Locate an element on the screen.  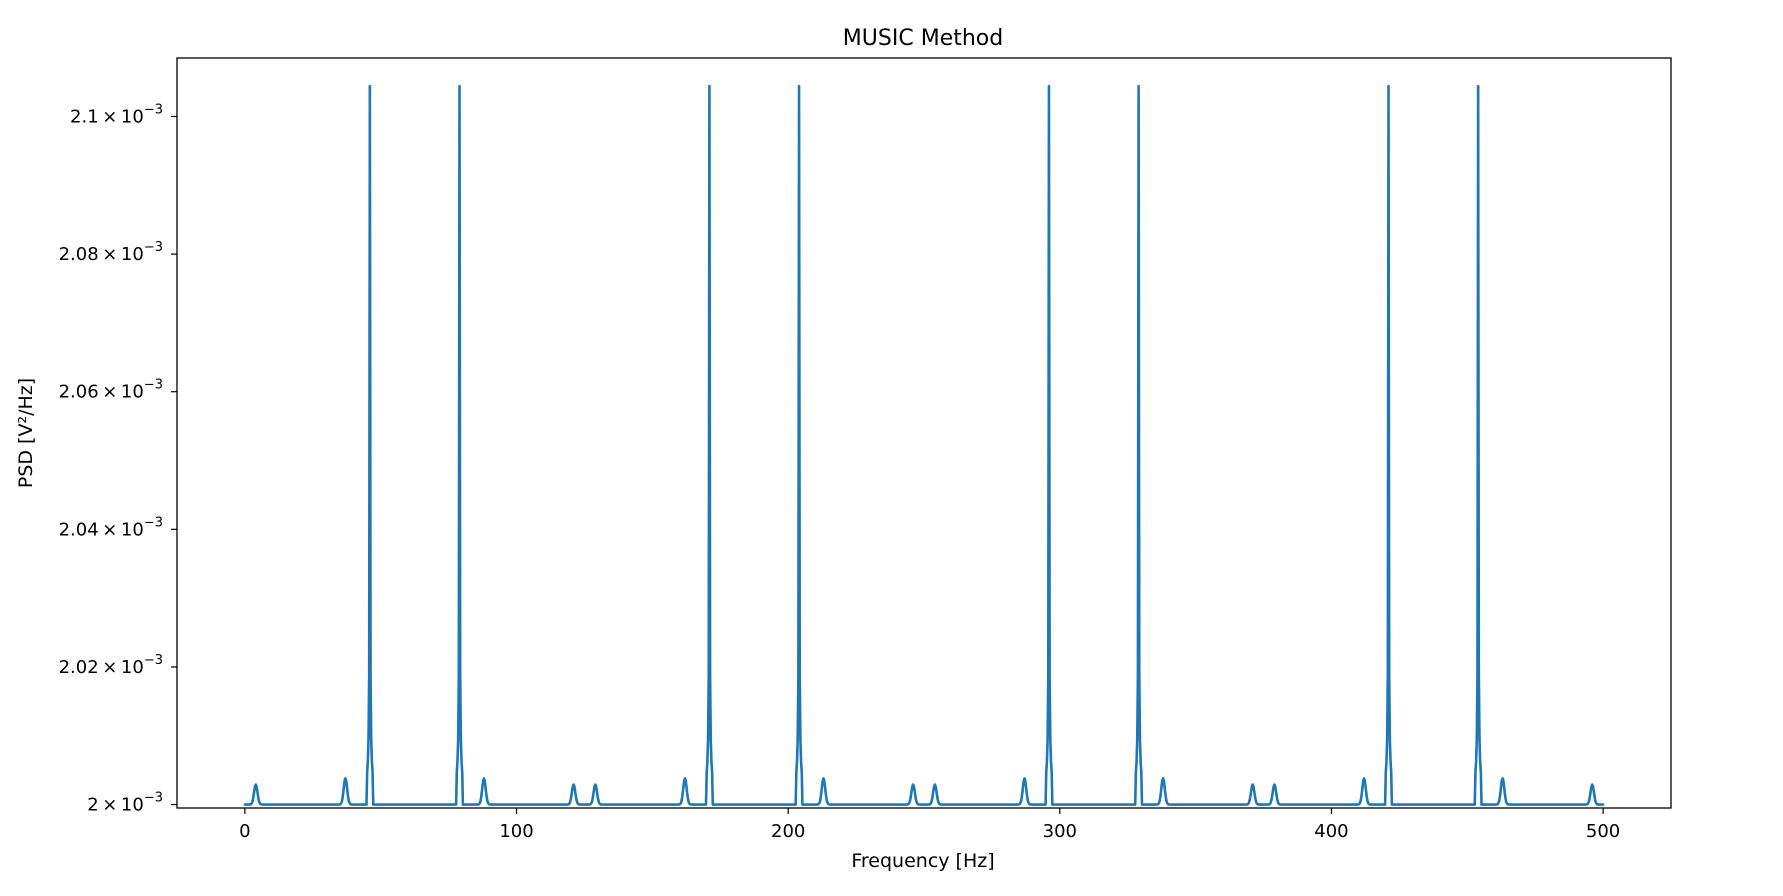
chart-title: MUSIC Method is located at coordinates (923, 38).